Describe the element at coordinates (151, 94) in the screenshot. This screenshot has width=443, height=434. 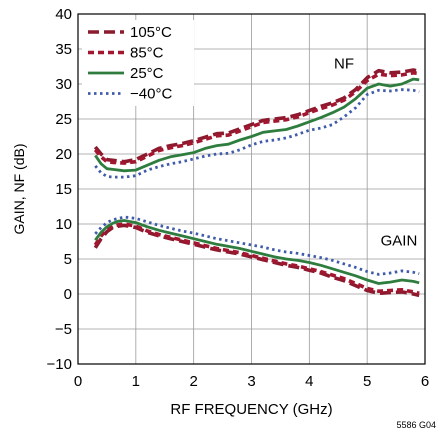
I see `legend-label: −40°C` at that location.